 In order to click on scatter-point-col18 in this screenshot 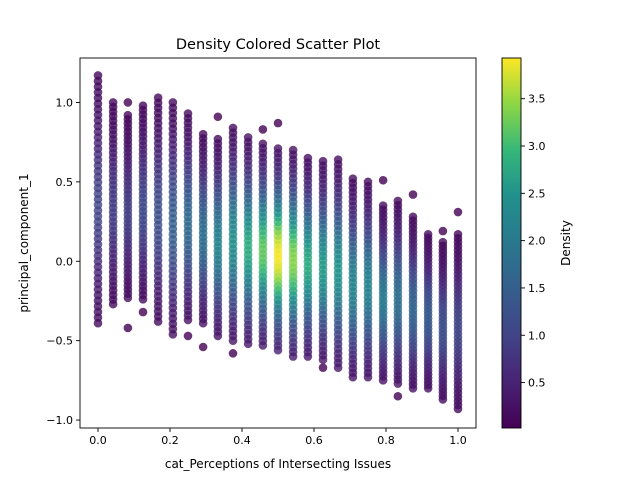, I will do `click(368, 182)`.